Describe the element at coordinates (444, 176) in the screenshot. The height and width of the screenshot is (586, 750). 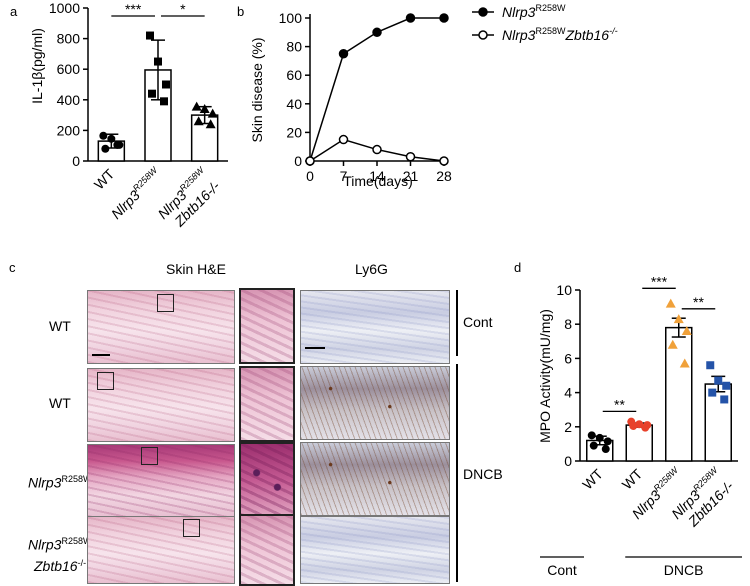
I see `x-tick-label: 28` at that location.